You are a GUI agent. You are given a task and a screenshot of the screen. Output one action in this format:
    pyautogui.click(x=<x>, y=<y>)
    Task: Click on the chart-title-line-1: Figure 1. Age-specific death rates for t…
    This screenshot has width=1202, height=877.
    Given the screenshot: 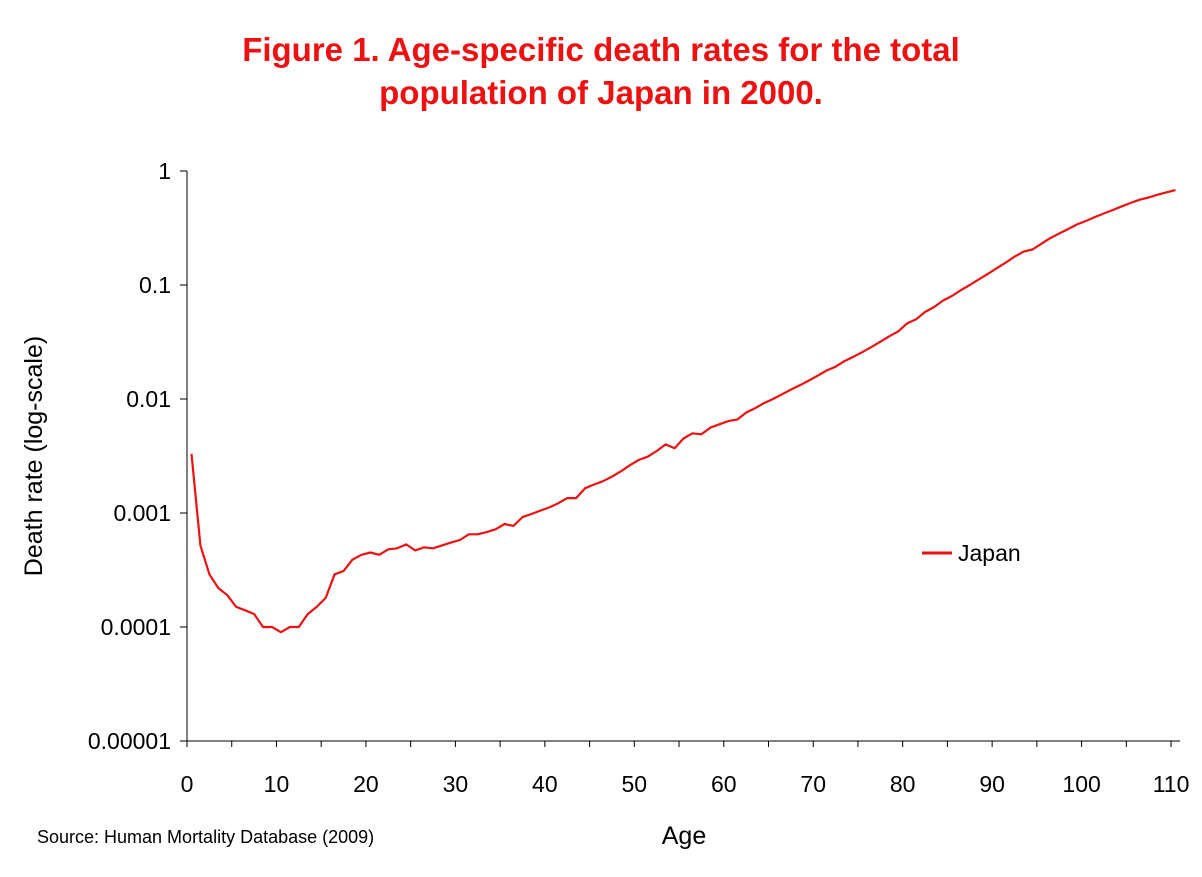 What is the action you would take?
    pyautogui.click(x=601, y=49)
    